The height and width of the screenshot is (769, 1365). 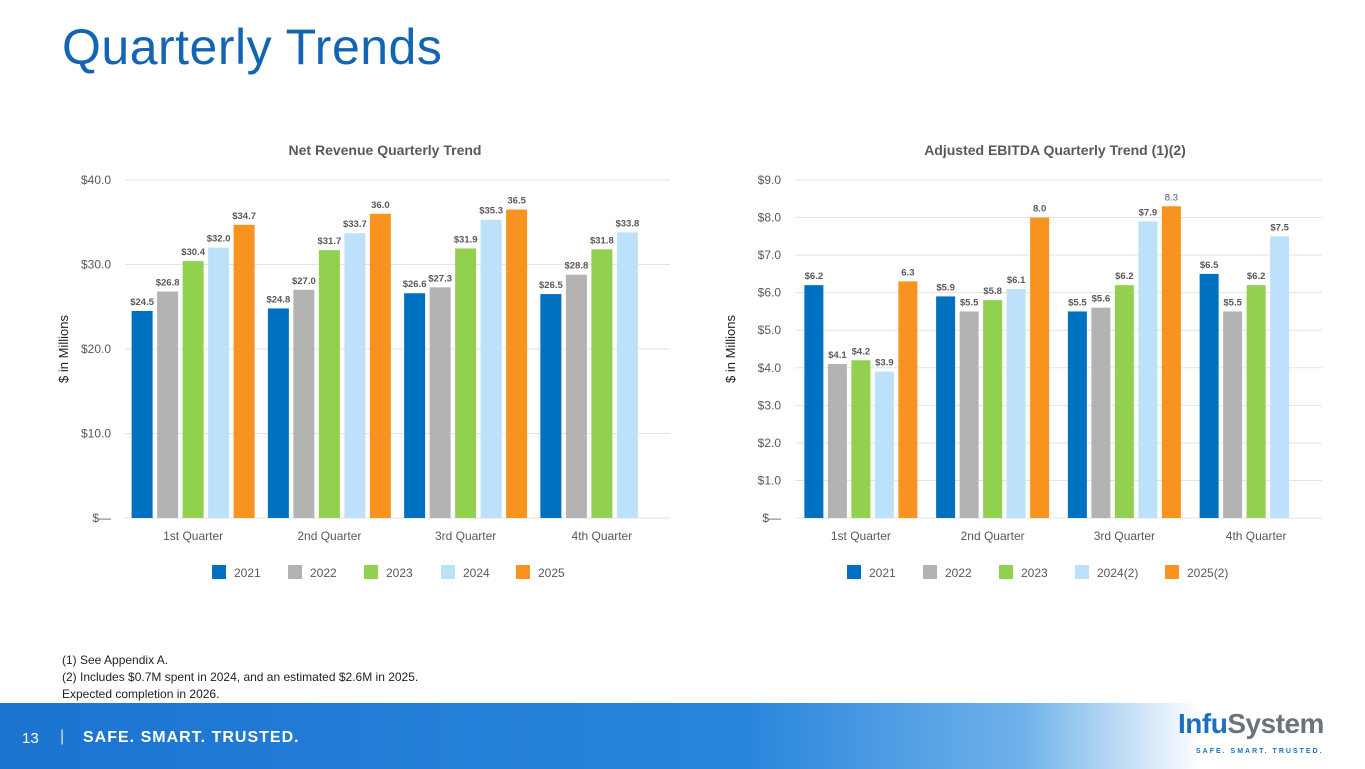 I want to click on x-tick-label: 4th Quarter, so click(x=1256, y=536).